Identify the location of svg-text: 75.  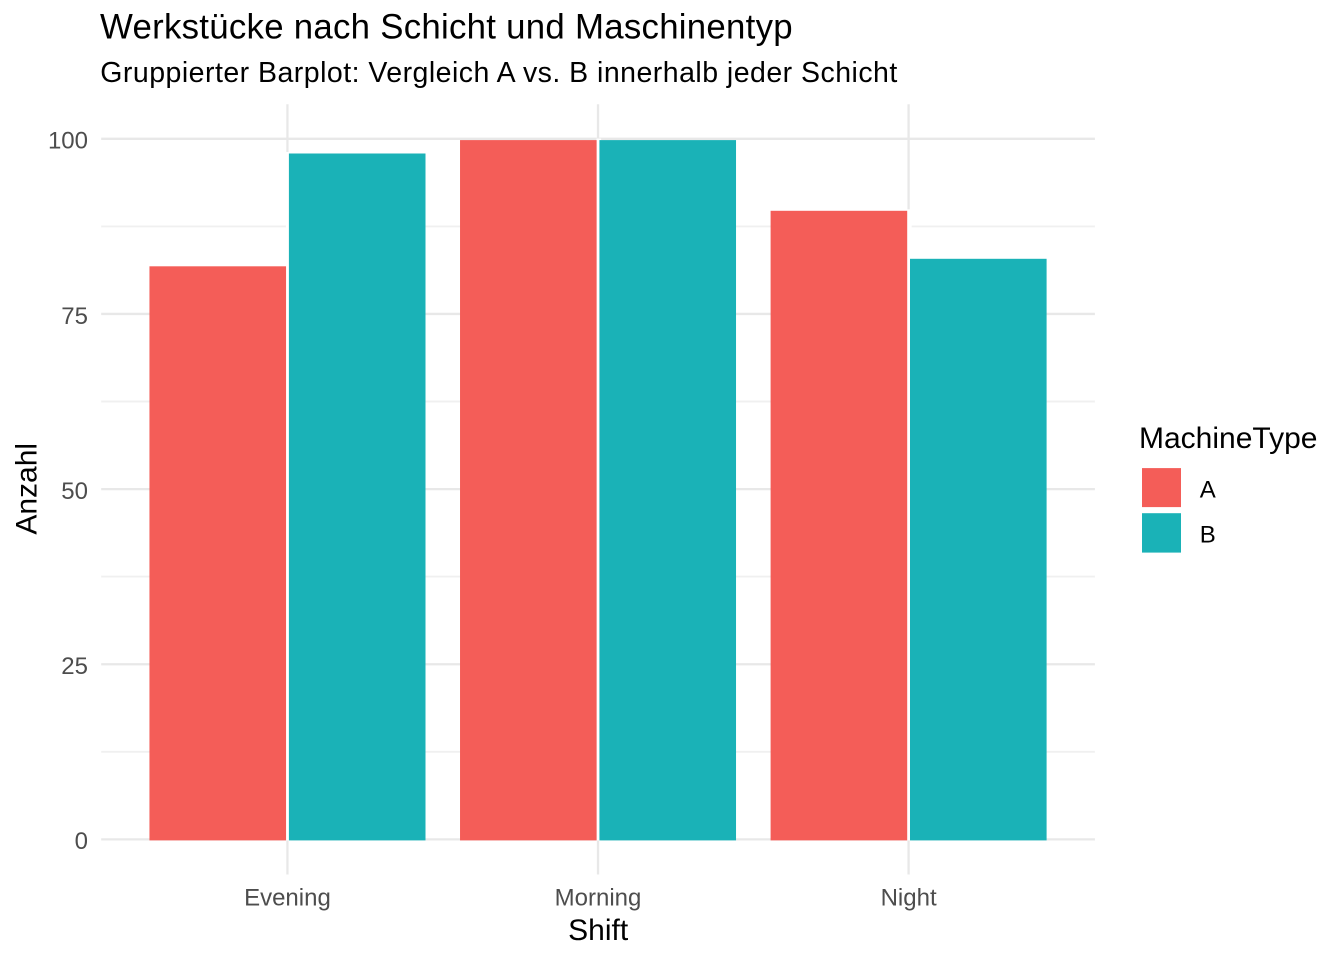
(74, 316).